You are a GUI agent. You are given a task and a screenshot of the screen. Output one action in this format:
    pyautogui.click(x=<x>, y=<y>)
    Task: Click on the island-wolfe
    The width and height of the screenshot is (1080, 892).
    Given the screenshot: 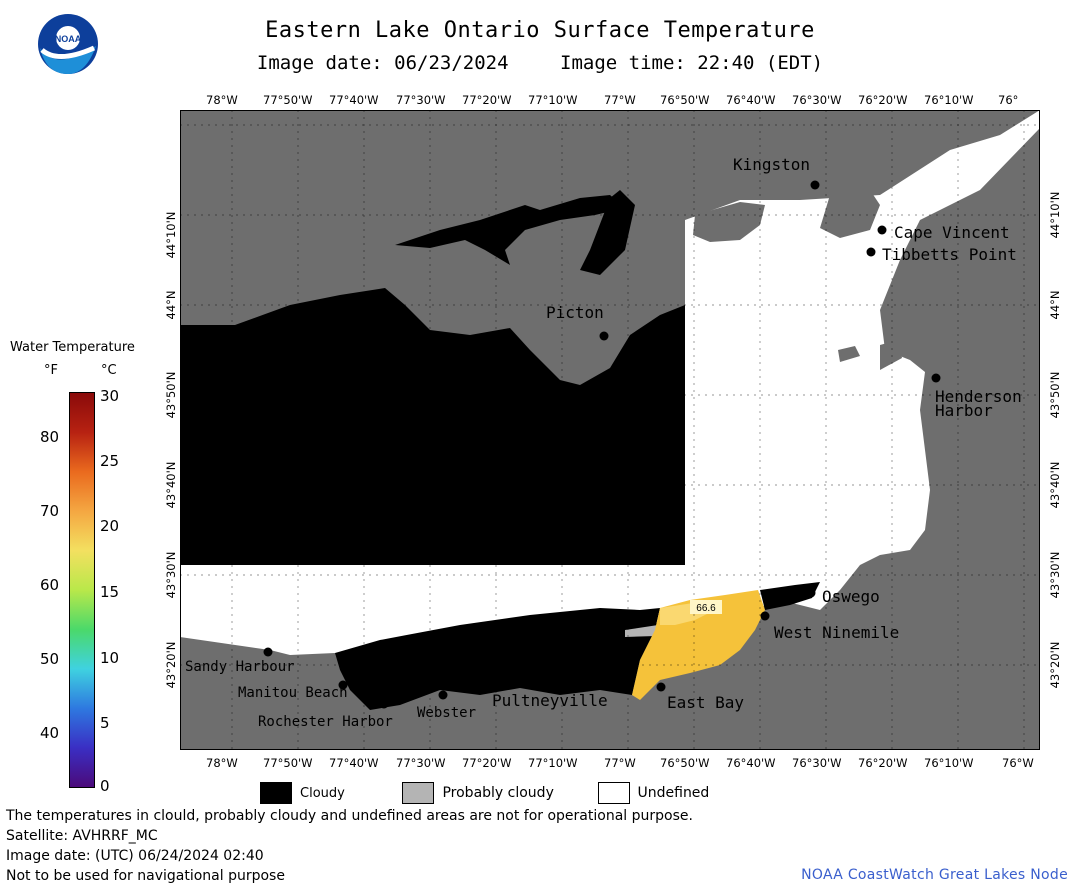 What is the action you would take?
    pyautogui.click(x=729, y=222)
    